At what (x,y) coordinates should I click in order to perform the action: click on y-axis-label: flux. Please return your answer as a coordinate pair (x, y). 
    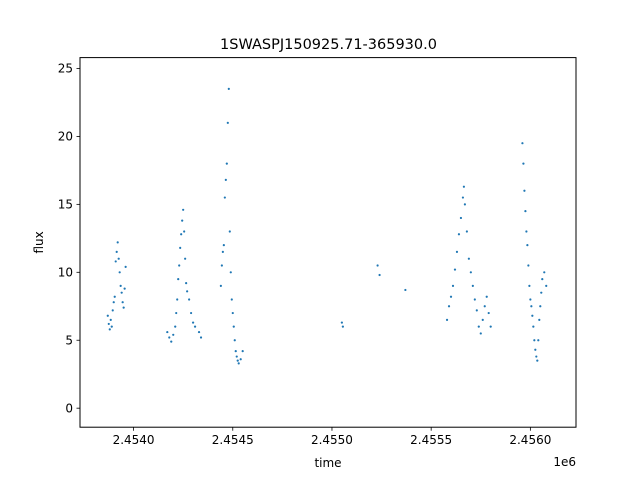
    Looking at the image, I should click on (39, 242).